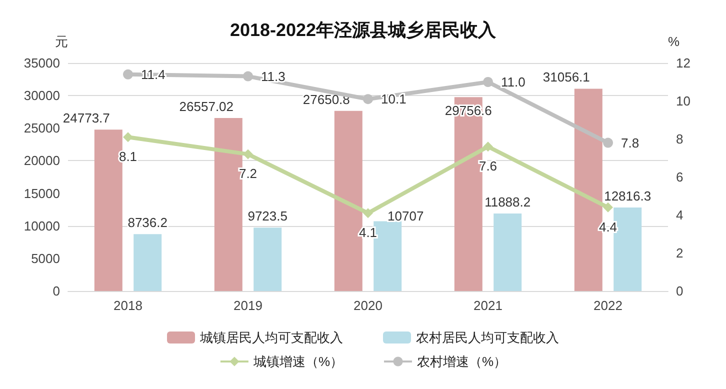 This screenshot has height=389, width=726. What do you see at coordinates (153, 74) in the screenshot?
I see `data-label: 11.4` at bounding box center [153, 74].